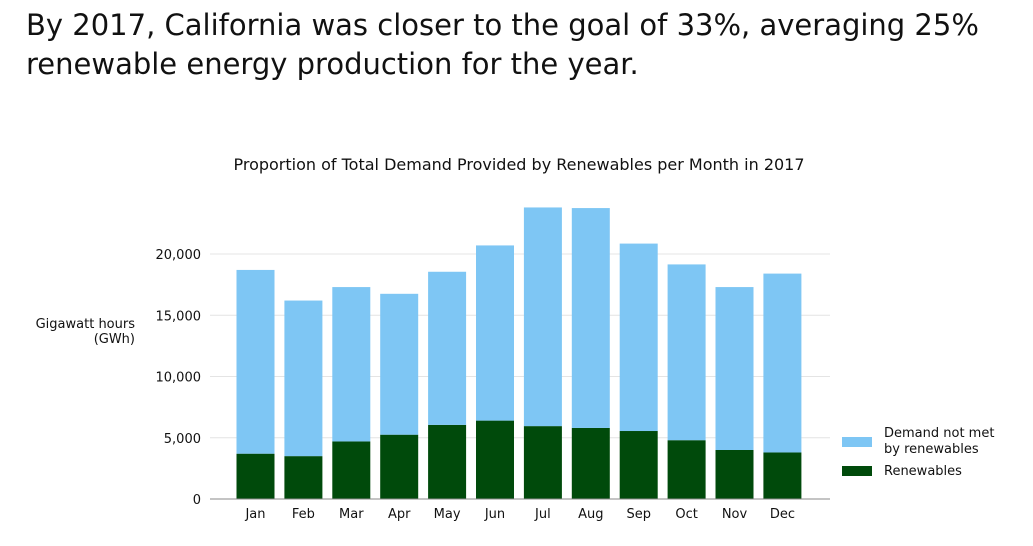 This screenshot has height=546, width=1033. Describe the element at coordinates (197, 500) in the screenshot. I see `y-tick-label: 0` at that location.